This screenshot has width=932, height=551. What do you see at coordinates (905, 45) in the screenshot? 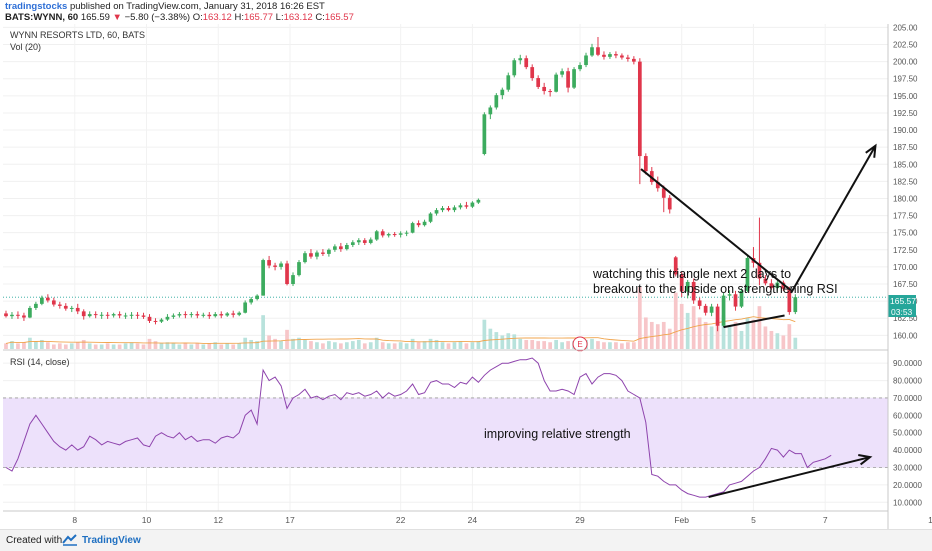
I see `price-tick-label: 202.50` at bounding box center [905, 45].